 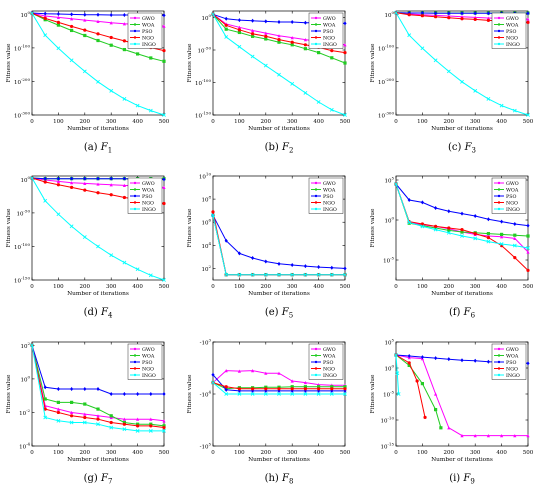 I want to click on legend-label: NGO, so click(x=148, y=369).